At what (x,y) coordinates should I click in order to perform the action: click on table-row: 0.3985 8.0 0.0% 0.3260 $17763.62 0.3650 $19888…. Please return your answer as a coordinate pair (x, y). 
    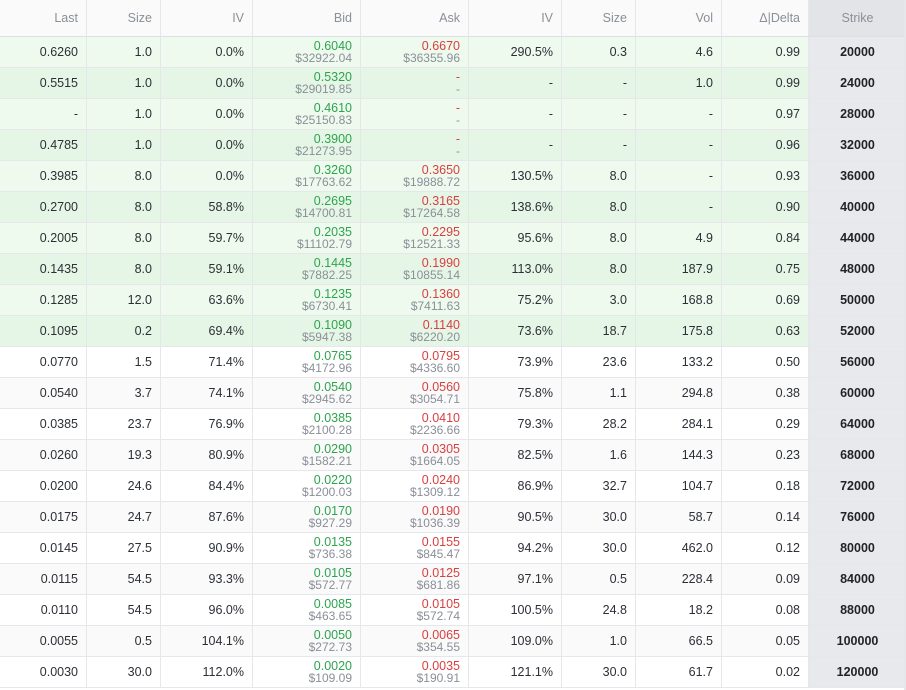
    Looking at the image, I should click on (453, 176).